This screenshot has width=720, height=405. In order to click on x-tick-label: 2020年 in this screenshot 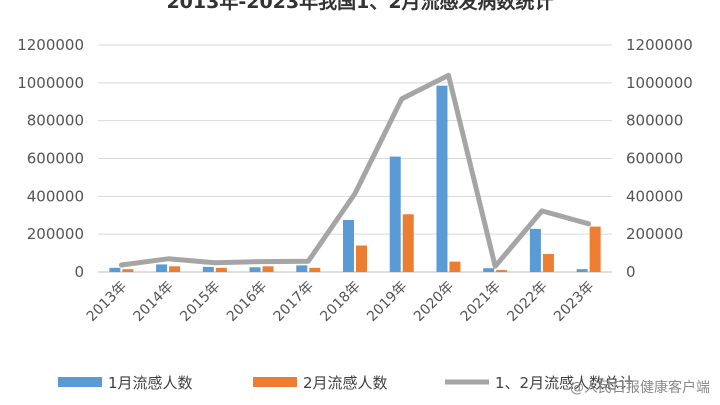, I will do `click(434, 302)`.